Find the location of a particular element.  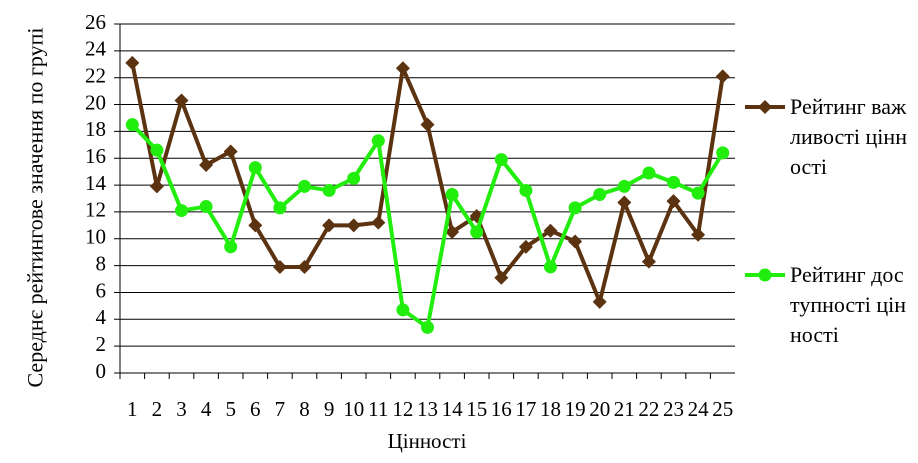

y-tick-label: 2 is located at coordinates (101, 344).